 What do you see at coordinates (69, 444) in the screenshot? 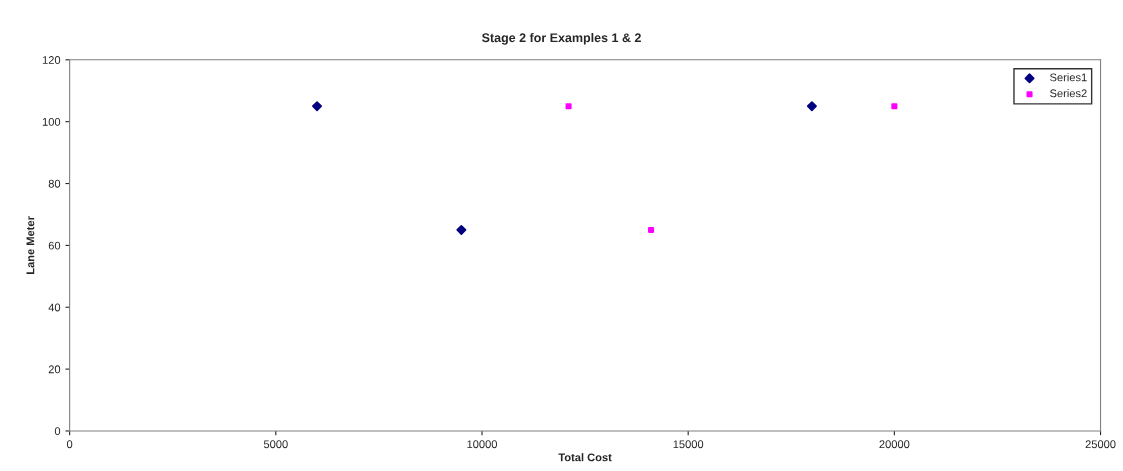
I see `x-tick-label: 0` at bounding box center [69, 444].